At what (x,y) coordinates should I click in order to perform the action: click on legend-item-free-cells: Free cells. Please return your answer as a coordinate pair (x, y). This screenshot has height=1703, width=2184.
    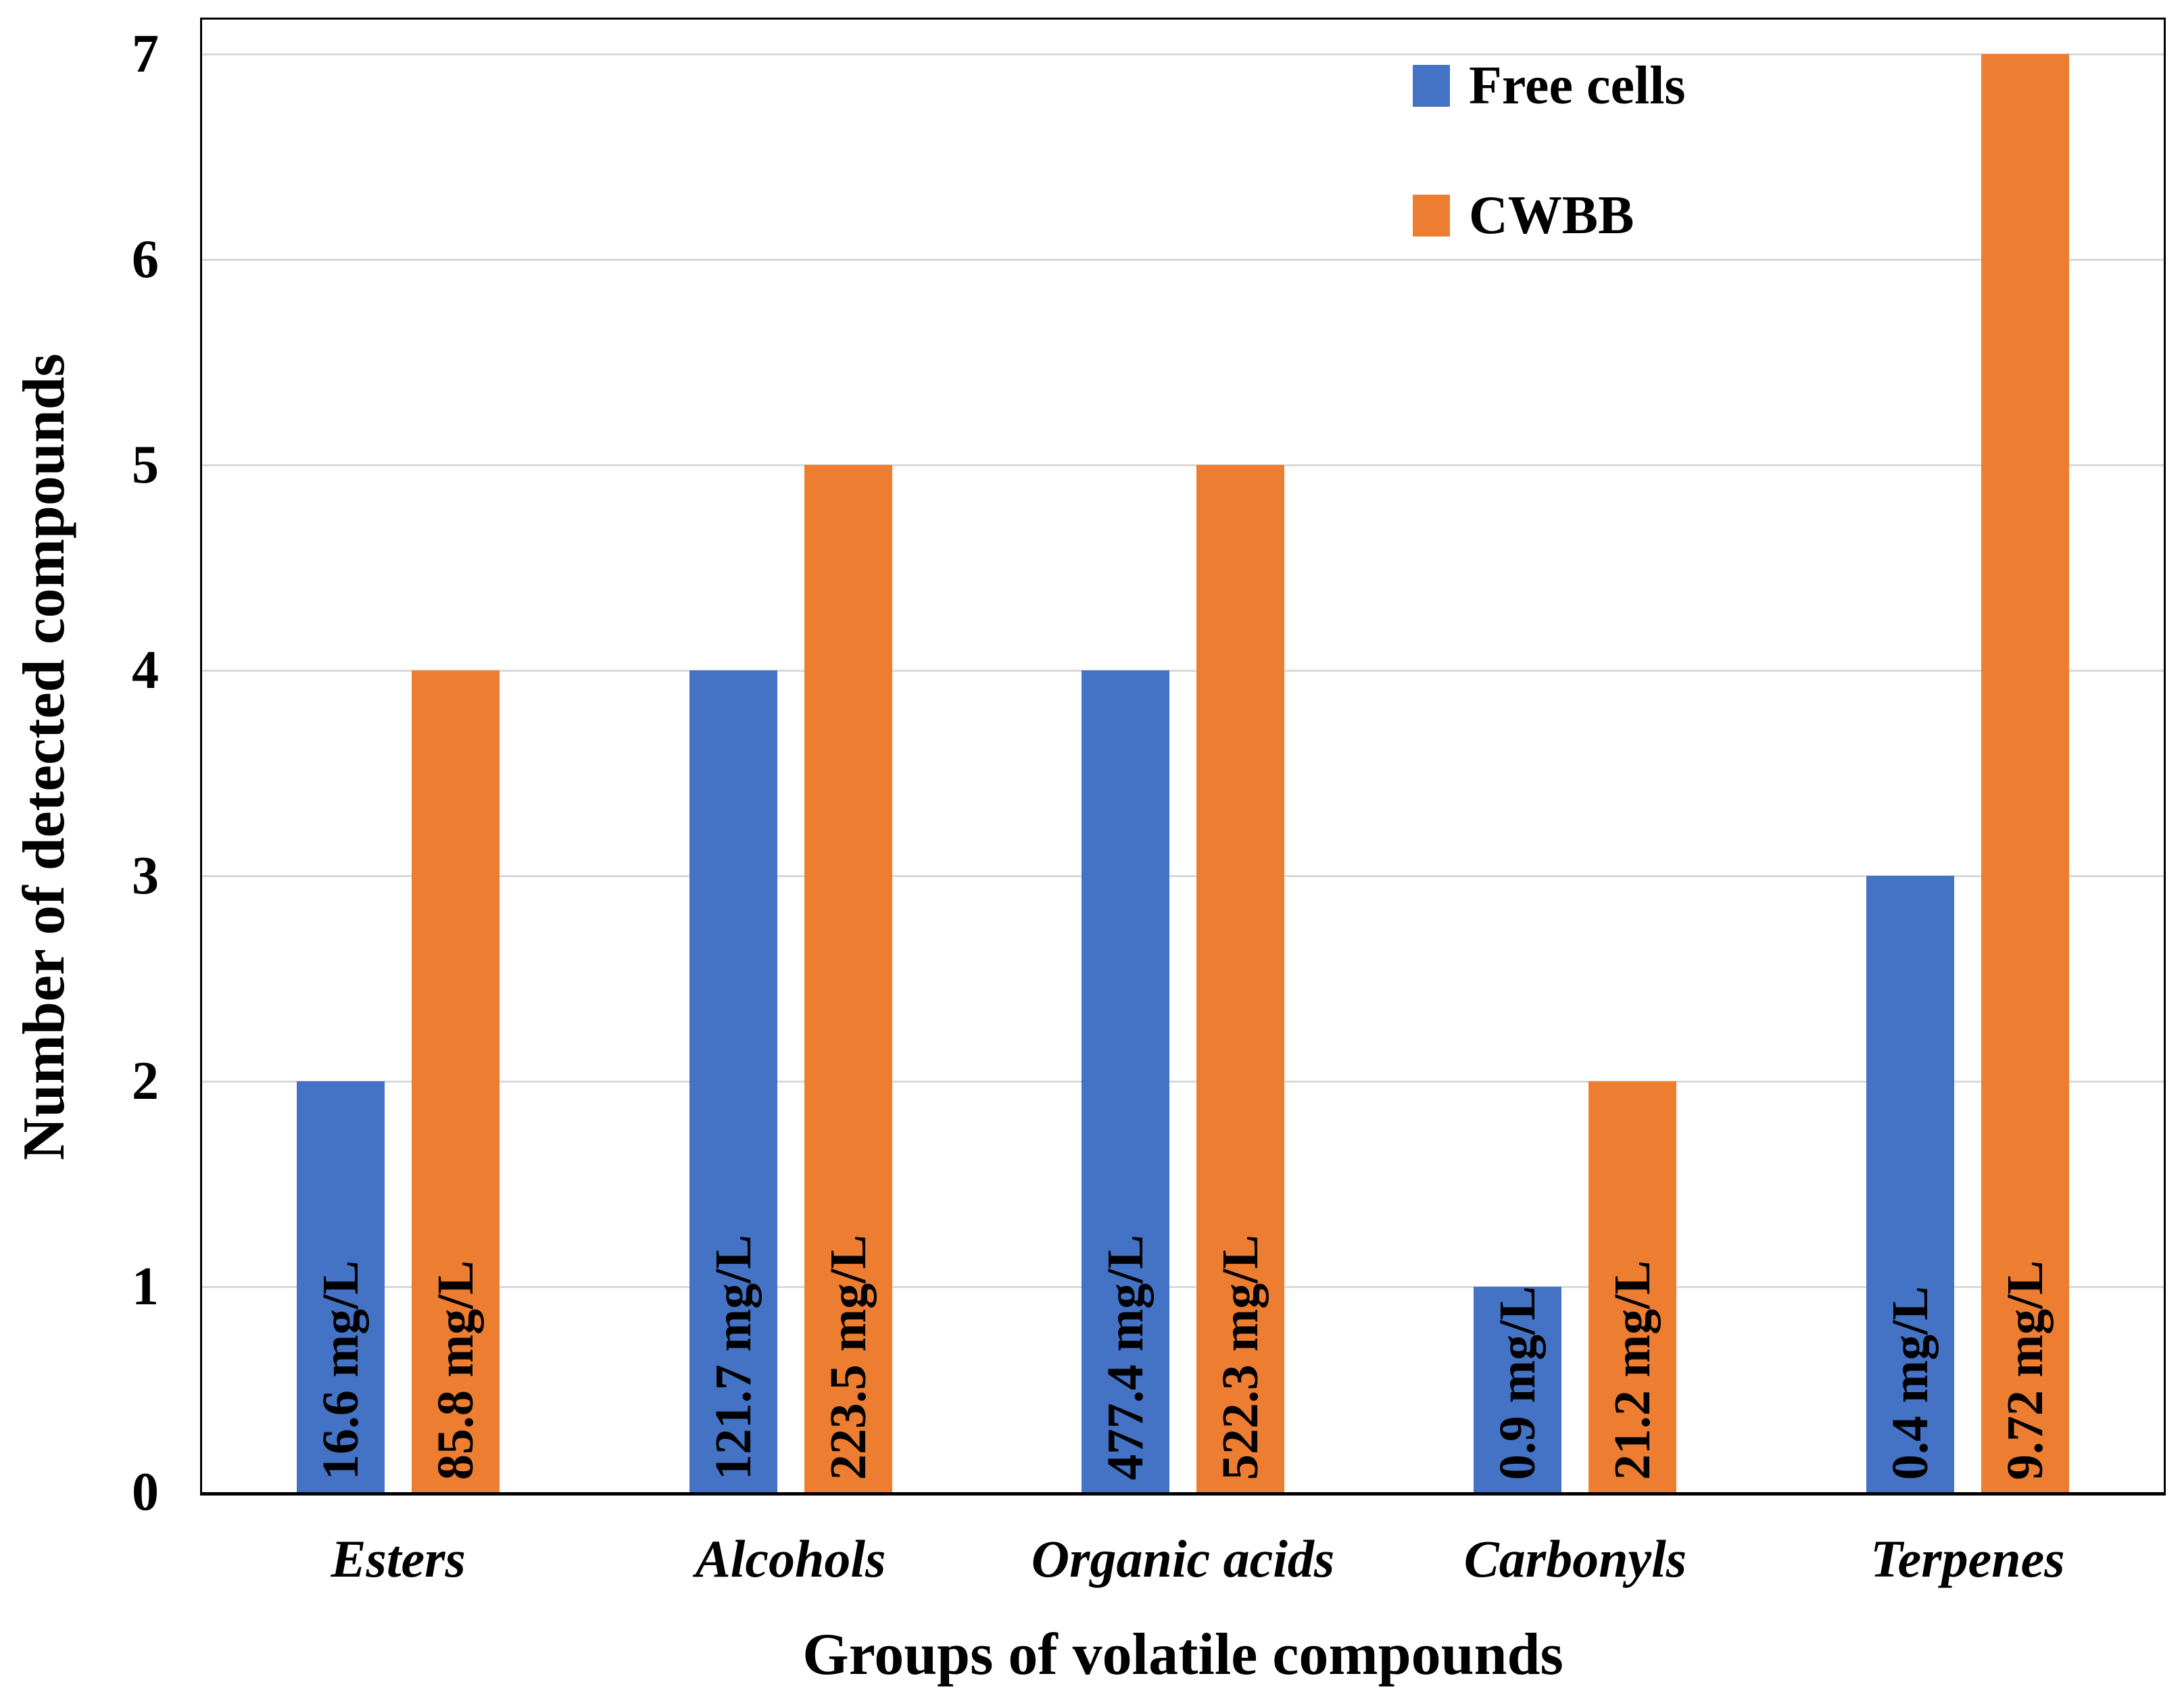
    Looking at the image, I should click on (1550, 86).